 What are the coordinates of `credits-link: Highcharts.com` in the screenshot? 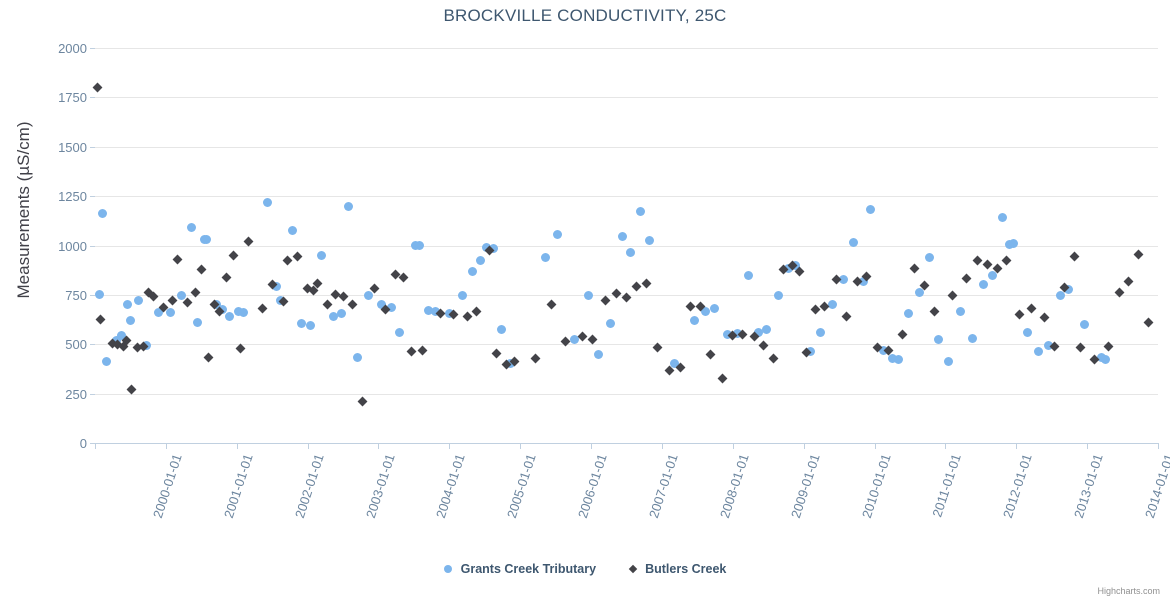 It's located at (1128, 591).